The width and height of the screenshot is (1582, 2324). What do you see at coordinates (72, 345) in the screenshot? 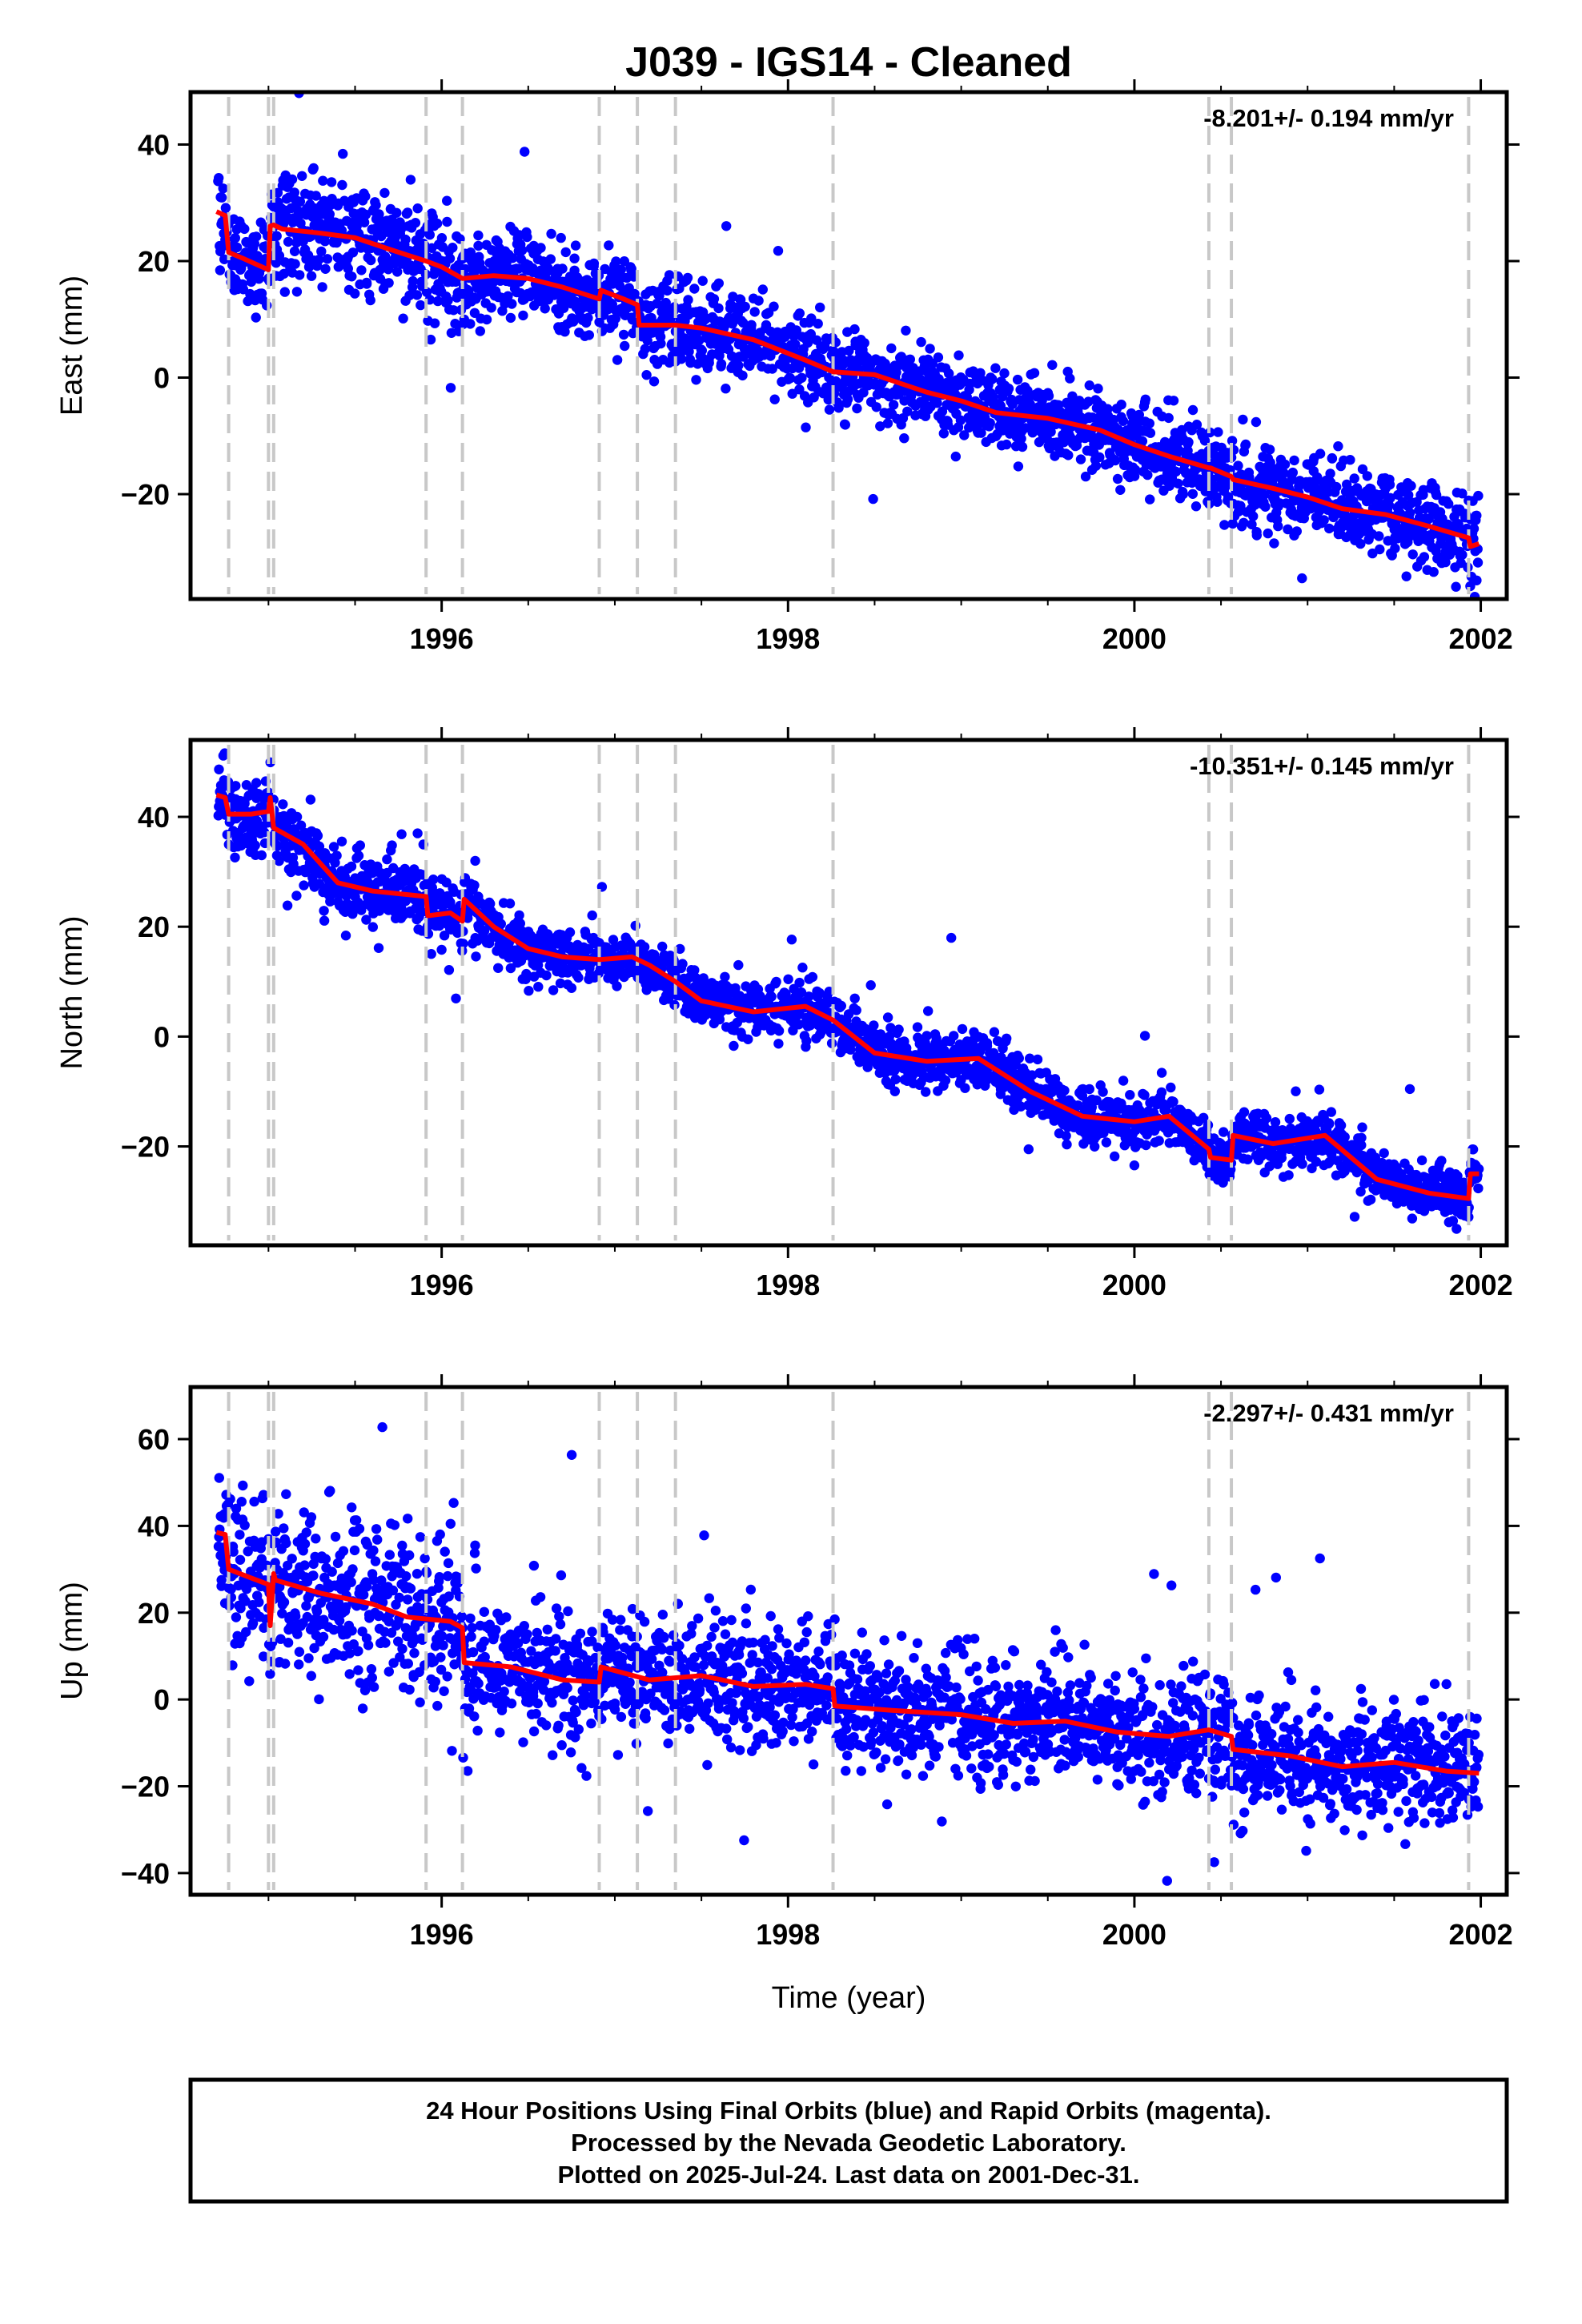
I see `east-y-axis-label: East (mm)` at bounding box center [72, 345].